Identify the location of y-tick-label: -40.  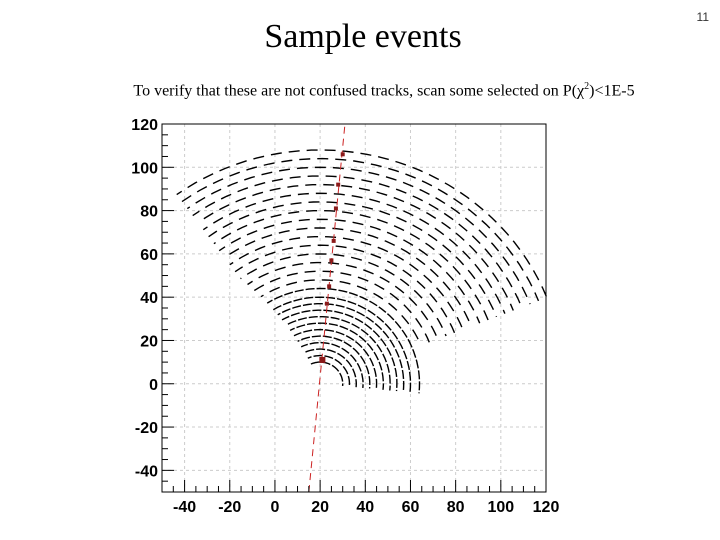
(146, 471).